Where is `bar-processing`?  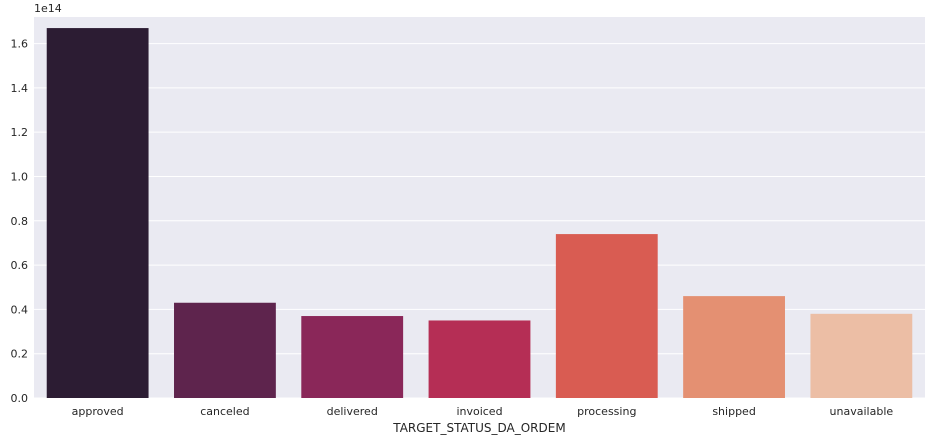
bar-processing is located at coordinates (606, 316).